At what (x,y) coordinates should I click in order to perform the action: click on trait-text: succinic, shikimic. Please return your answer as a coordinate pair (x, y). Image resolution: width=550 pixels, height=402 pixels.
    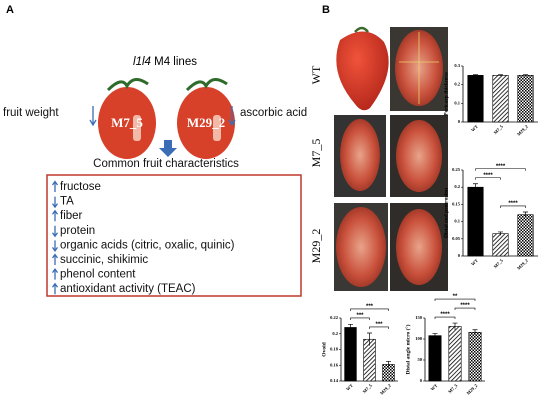
    Looking at the image, I should click on (104, 260).